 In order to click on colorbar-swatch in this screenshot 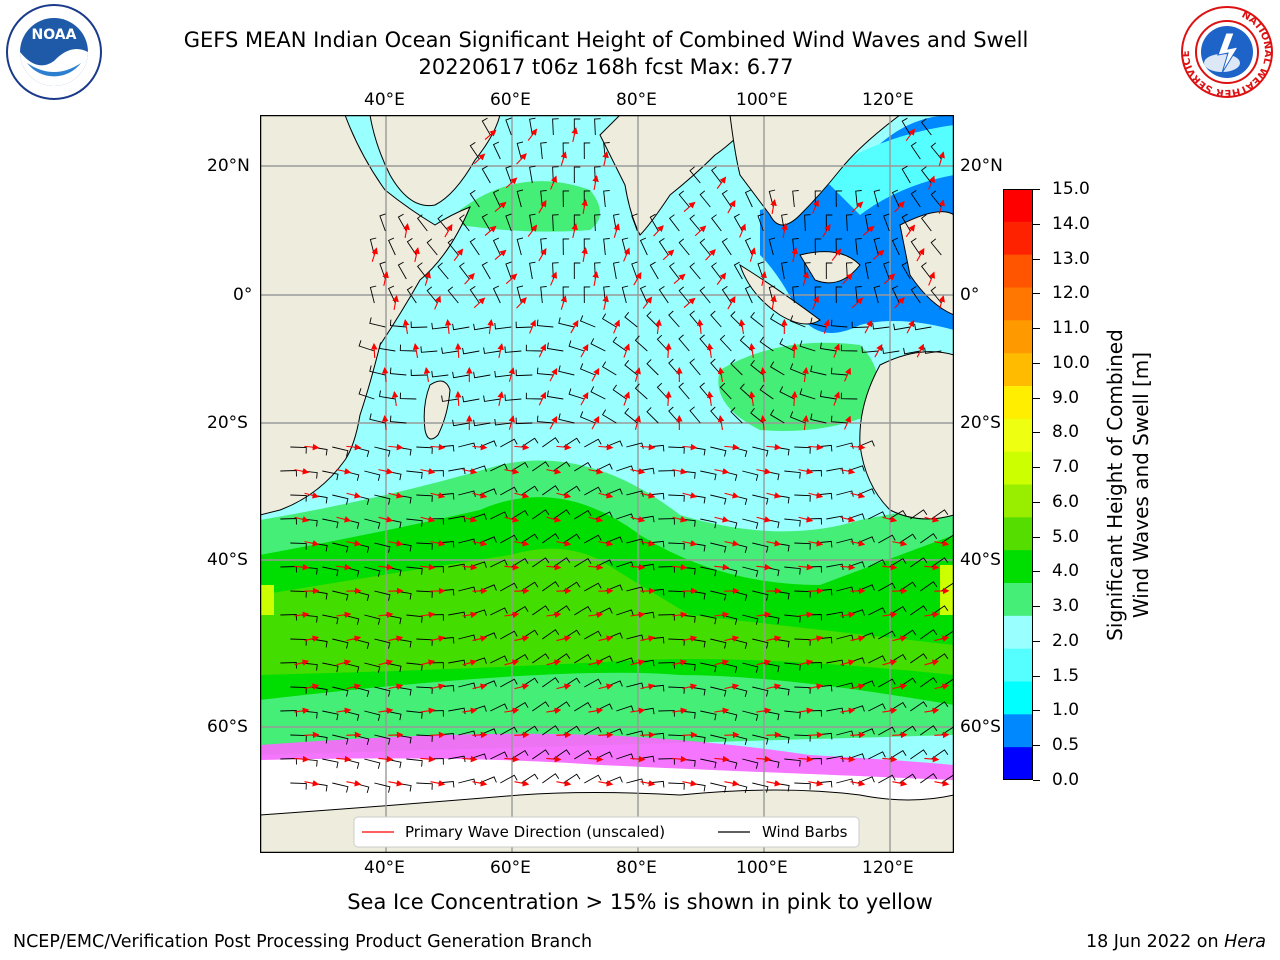, I will do `click(1018, 600)`.